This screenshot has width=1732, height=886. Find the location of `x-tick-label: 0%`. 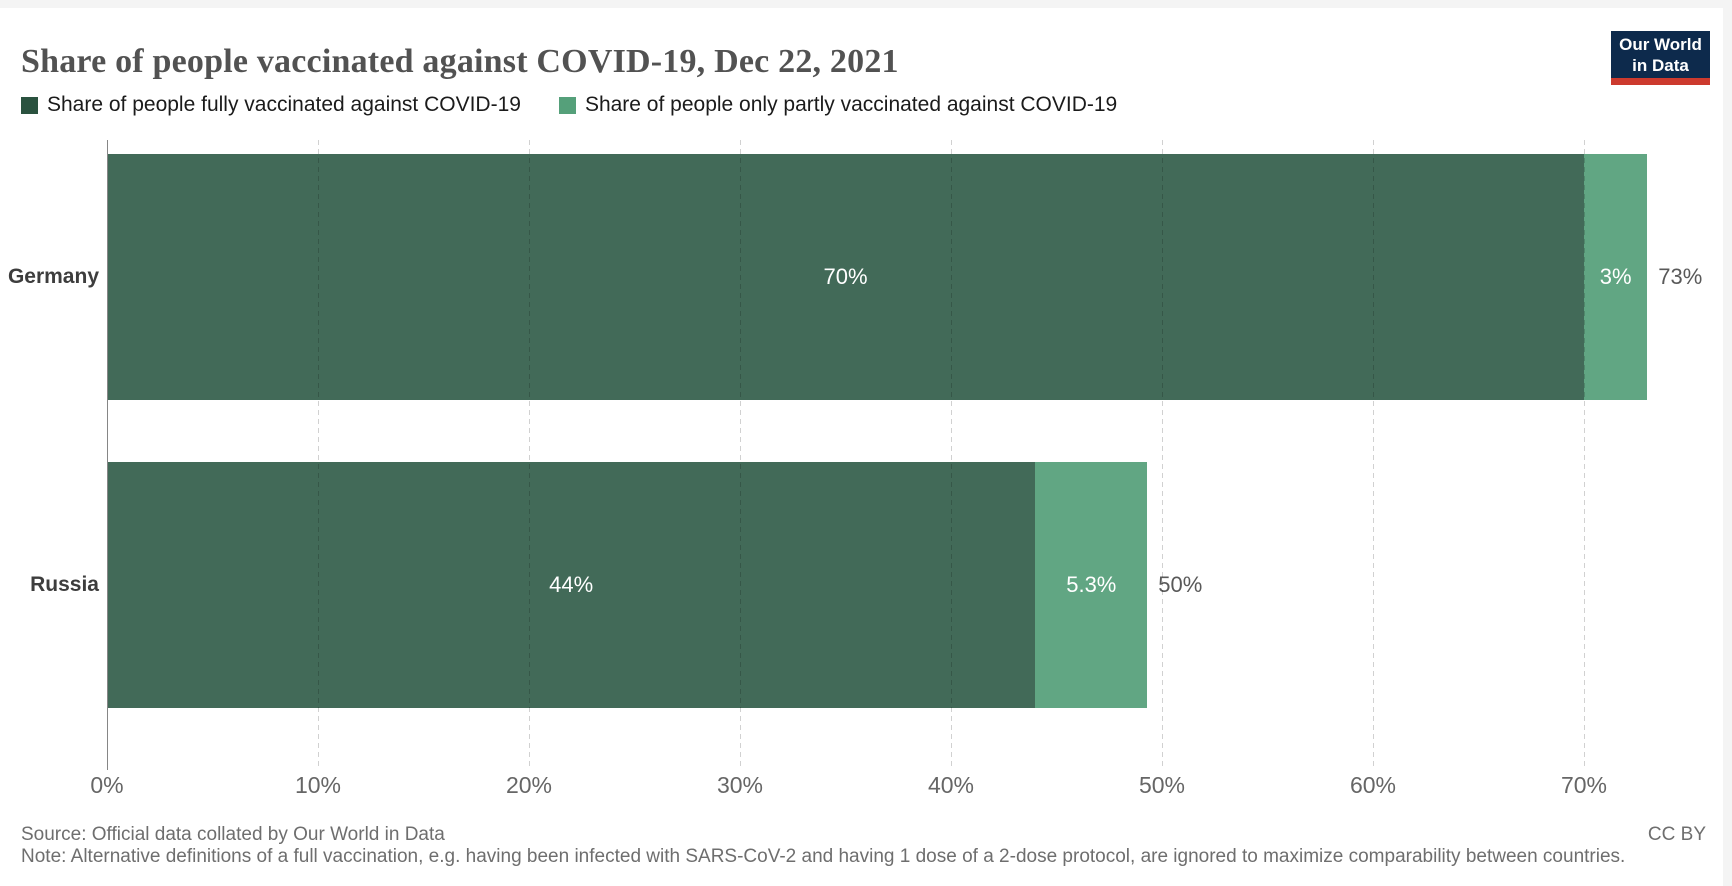

x-tick-label: 0% is located at coordinates (107, 785).